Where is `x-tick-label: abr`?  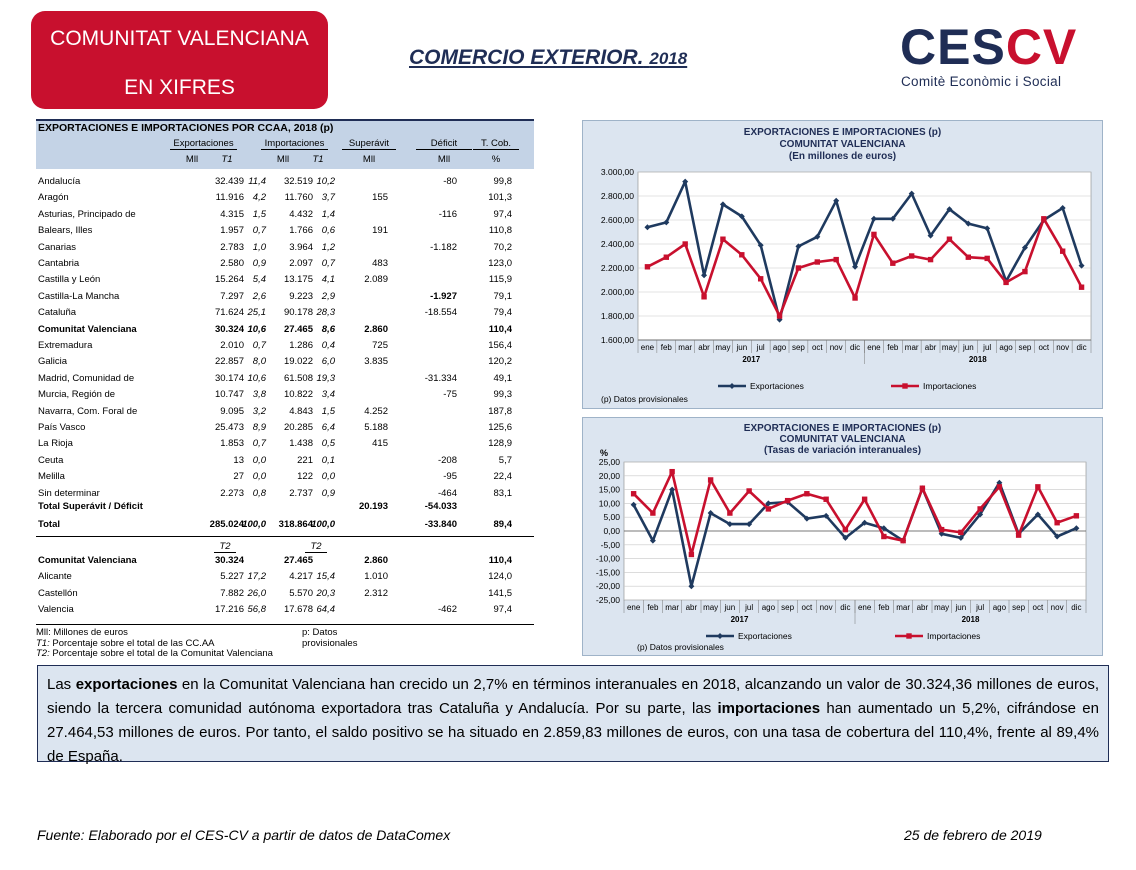 x-tick-label: abr is located at coordinates (923, 607).